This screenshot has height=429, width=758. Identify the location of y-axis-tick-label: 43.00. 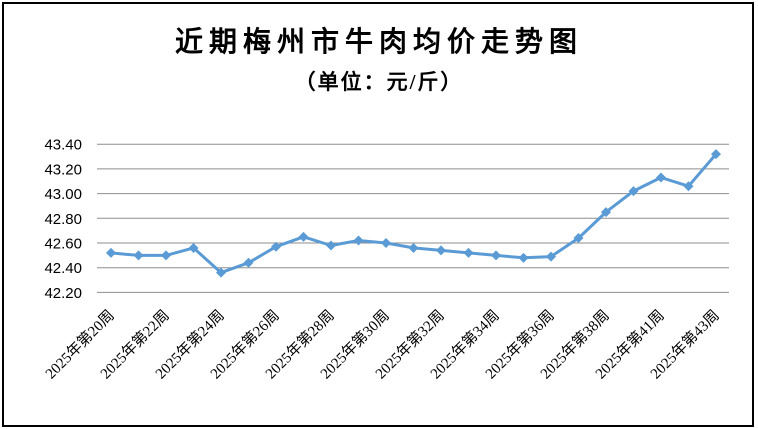
(63, 194).